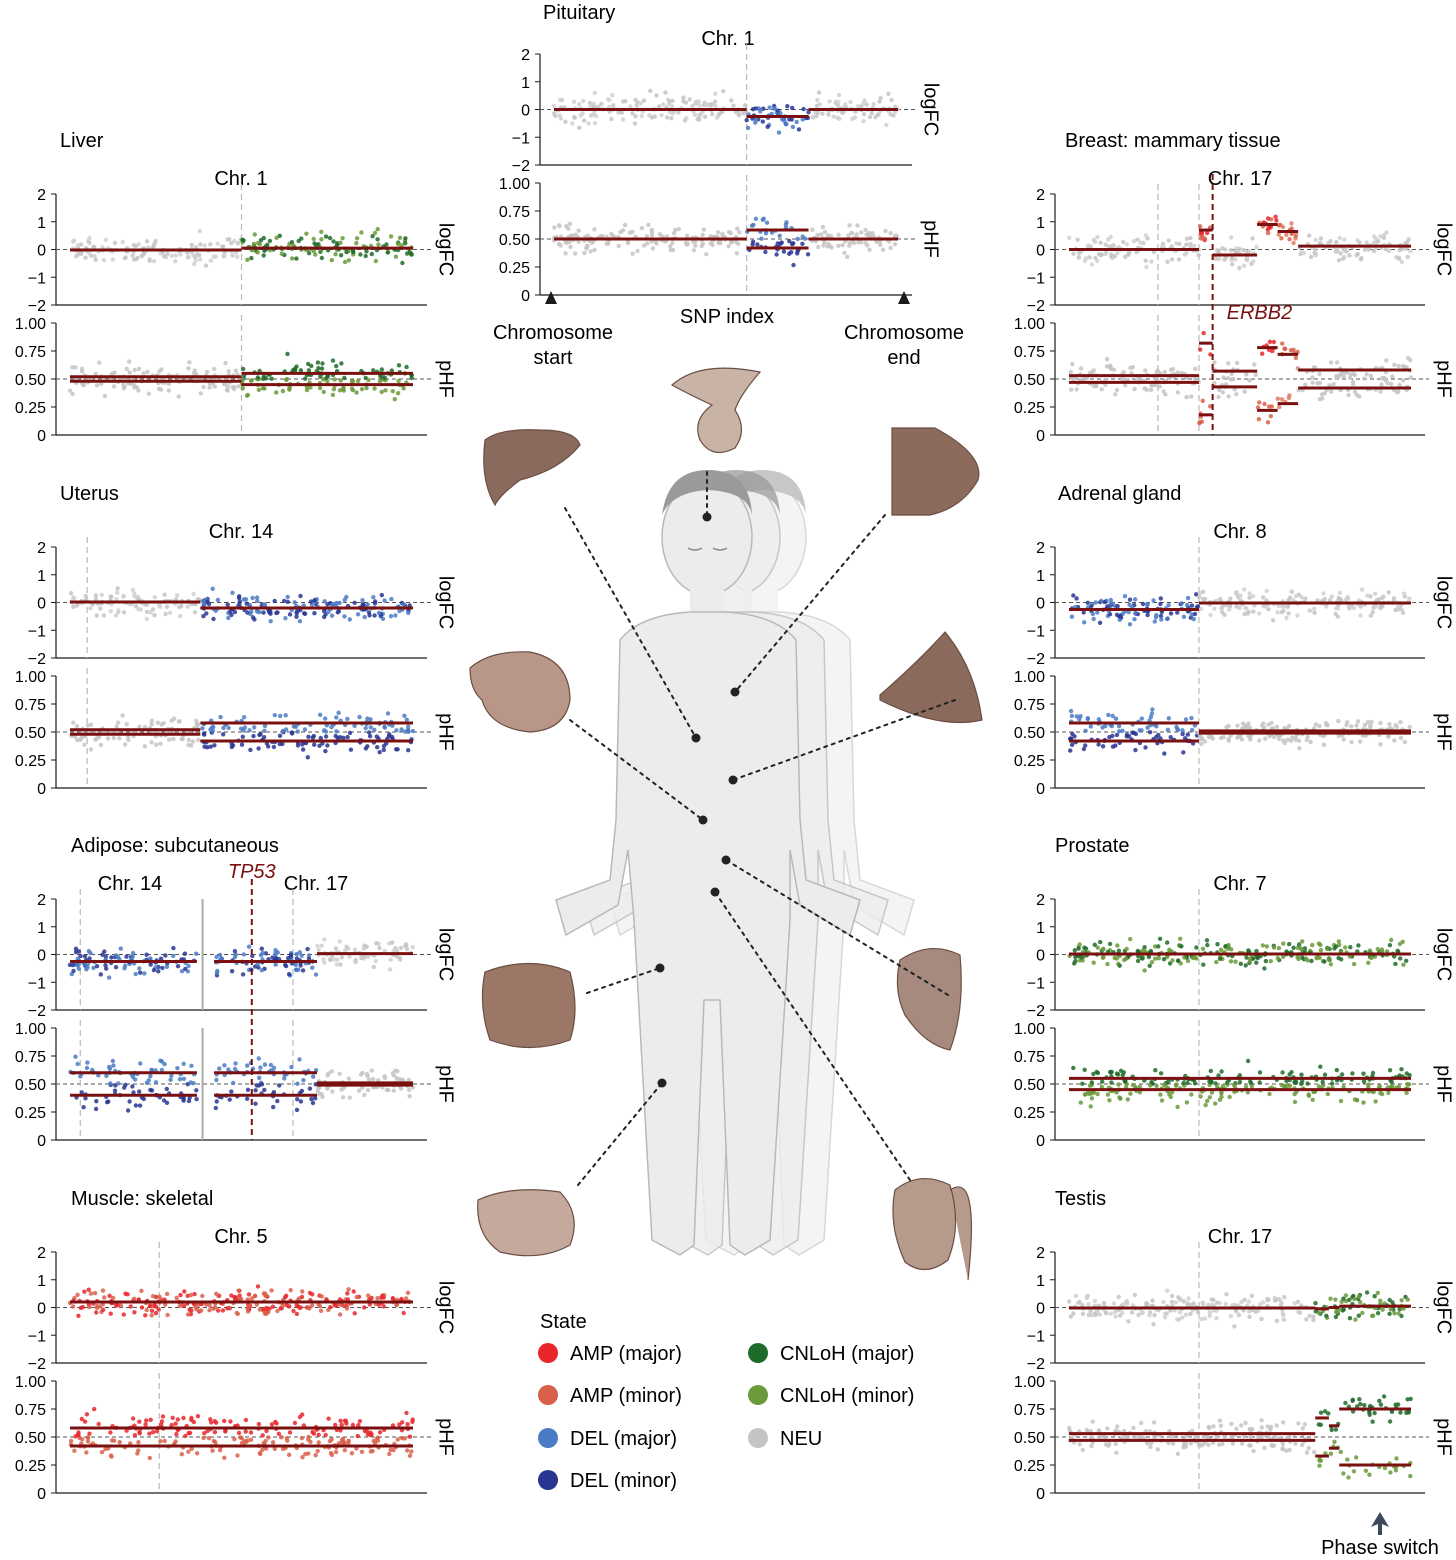 The width and height of the screenshot is (1456, 1560). Describe the element at coordinates (41, 1494) in the screenshot. I see `y-tick-label: 0` at that location.